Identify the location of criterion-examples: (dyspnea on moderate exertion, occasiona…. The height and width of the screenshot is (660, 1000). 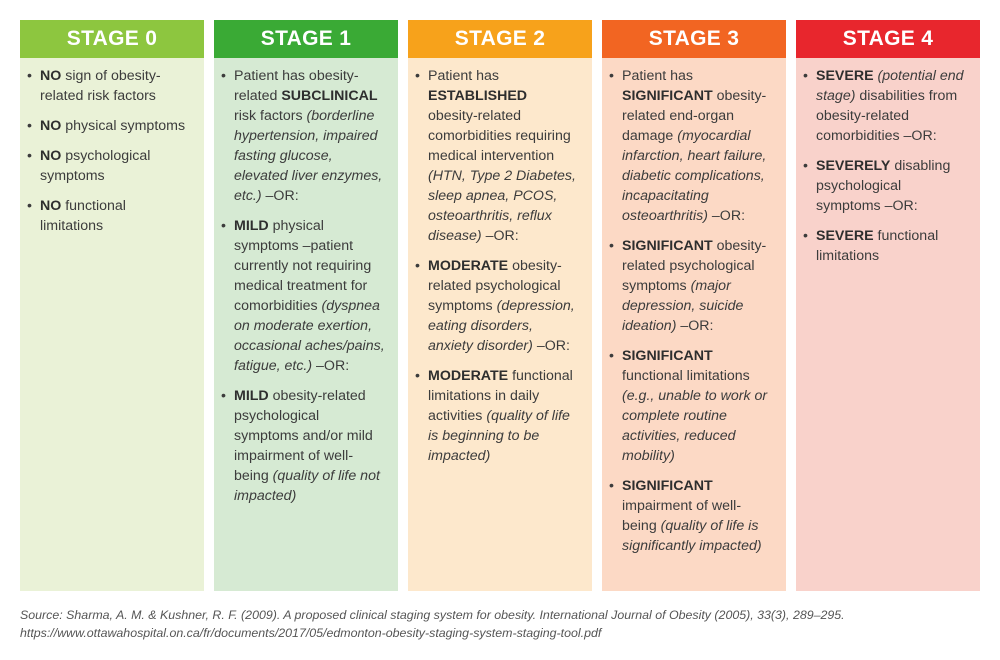
(309, 336).